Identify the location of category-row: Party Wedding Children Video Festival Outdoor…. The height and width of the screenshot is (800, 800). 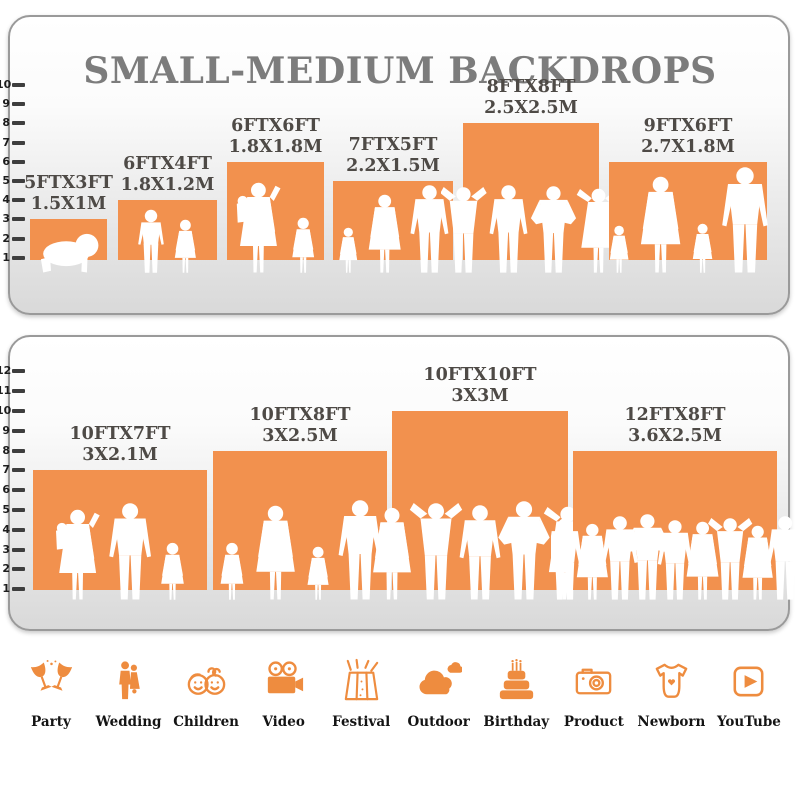
(400, 694).